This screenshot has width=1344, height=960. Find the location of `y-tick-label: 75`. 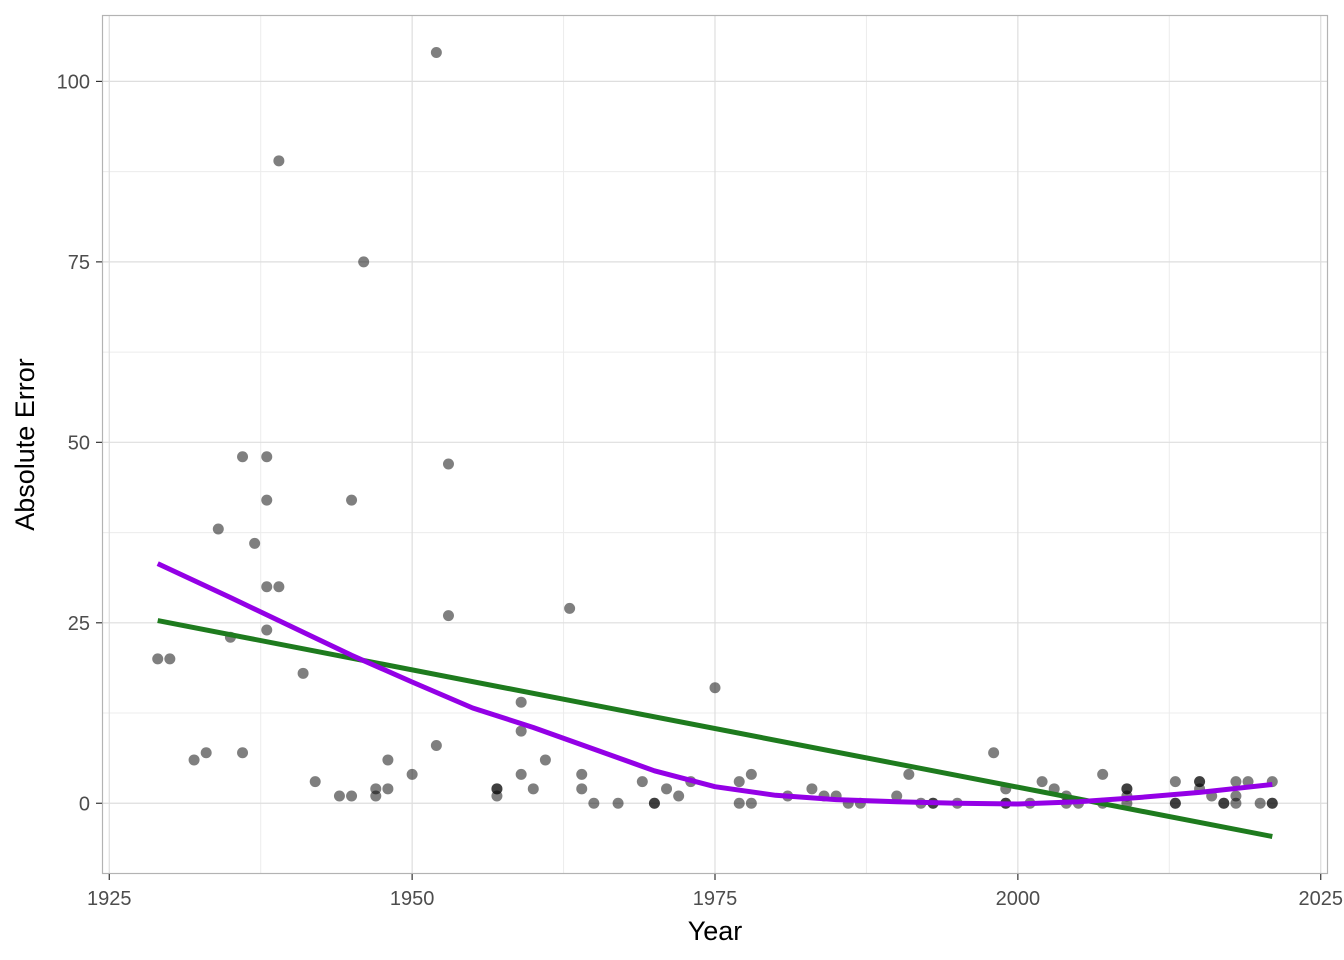

y-tick-label: 75 is located at coordinates (79, 263).